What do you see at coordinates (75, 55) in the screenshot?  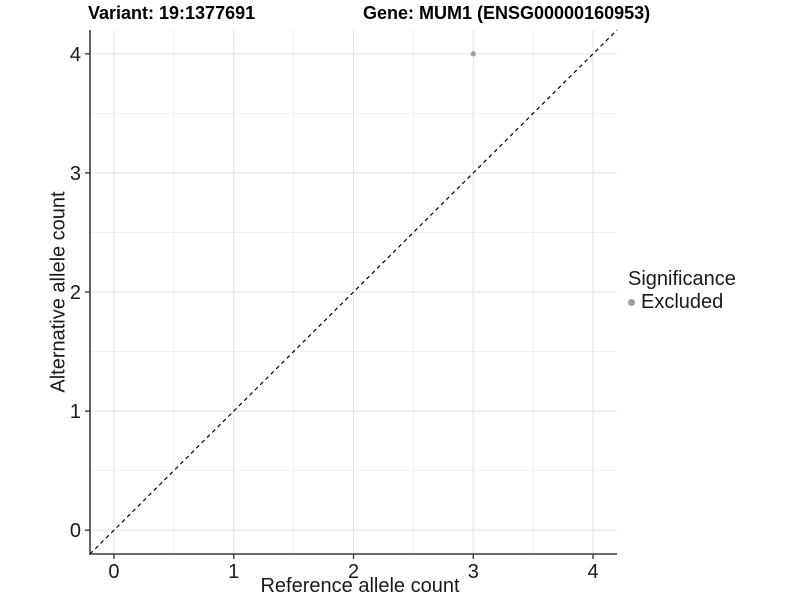 I see `y-tick-label: 4` at bounding box center [75, 55].